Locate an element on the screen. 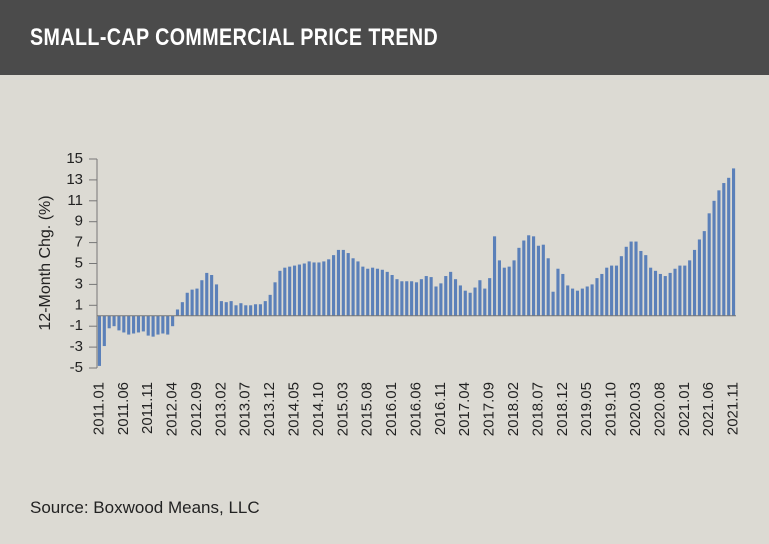  y-tick-label: 7 is located at coordinates (79, 242).